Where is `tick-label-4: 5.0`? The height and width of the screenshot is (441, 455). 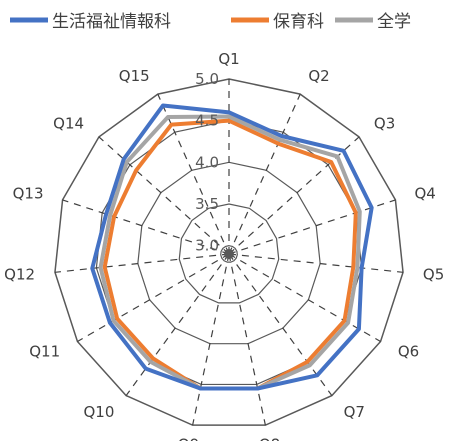 tick-label-4: 5.0 is located at coordinates (207, 79).